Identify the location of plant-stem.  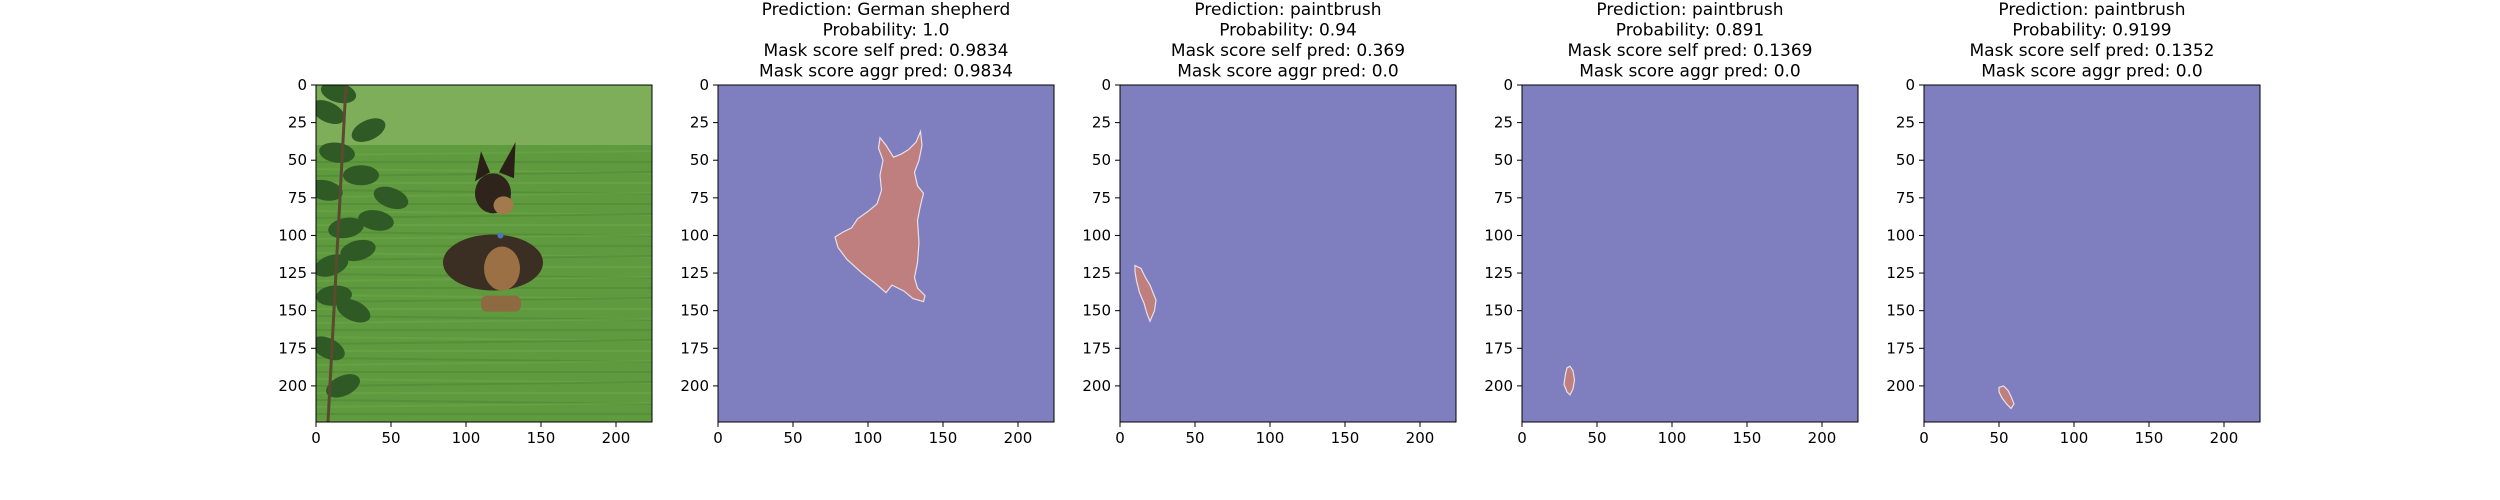
(337, 253).